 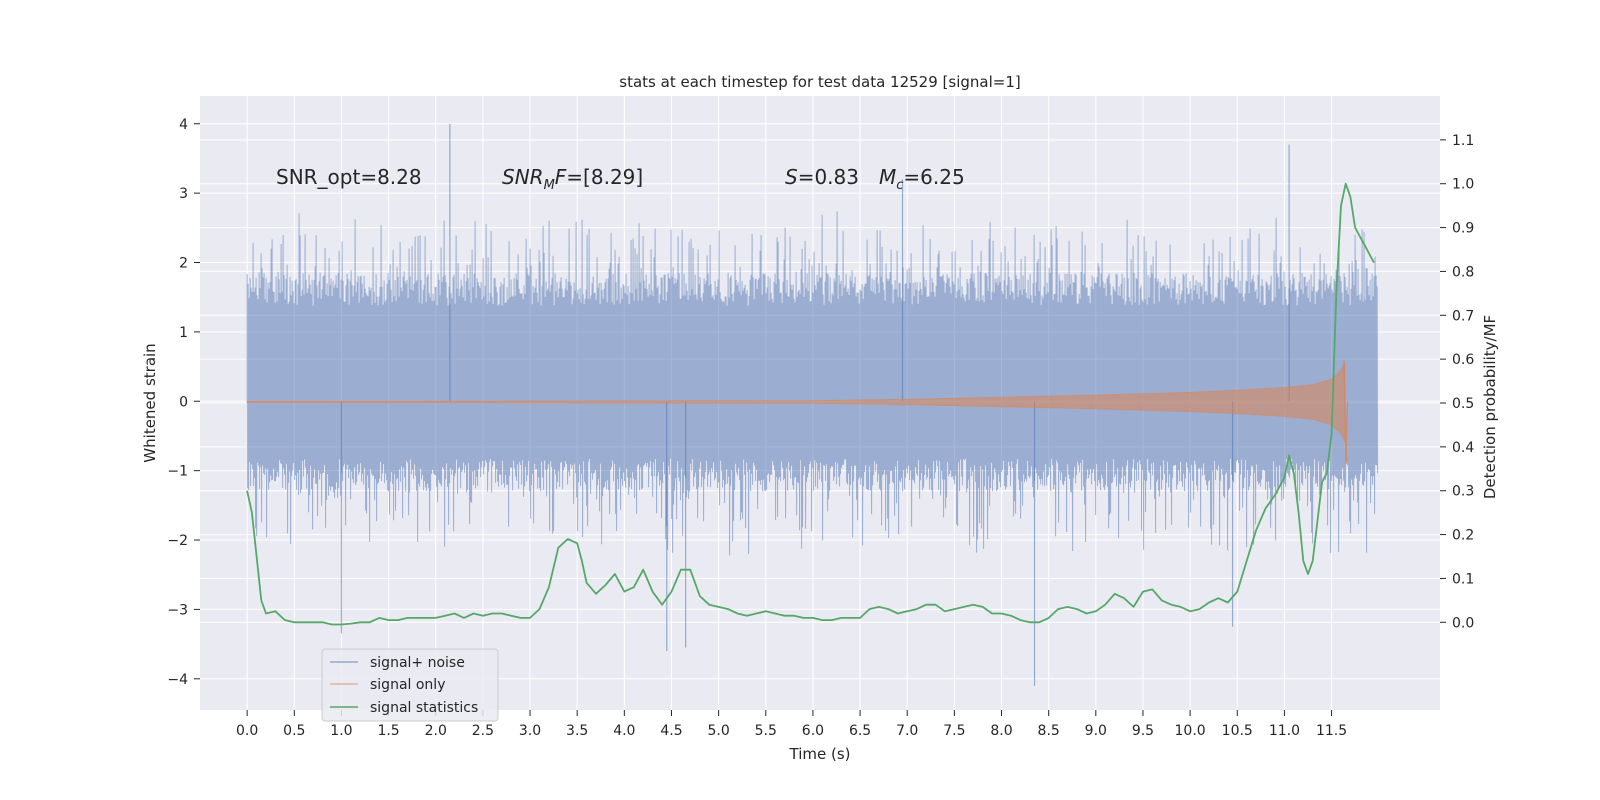 I want to click on y2-tick-label: 0.7, so click(x=1463, y=316).